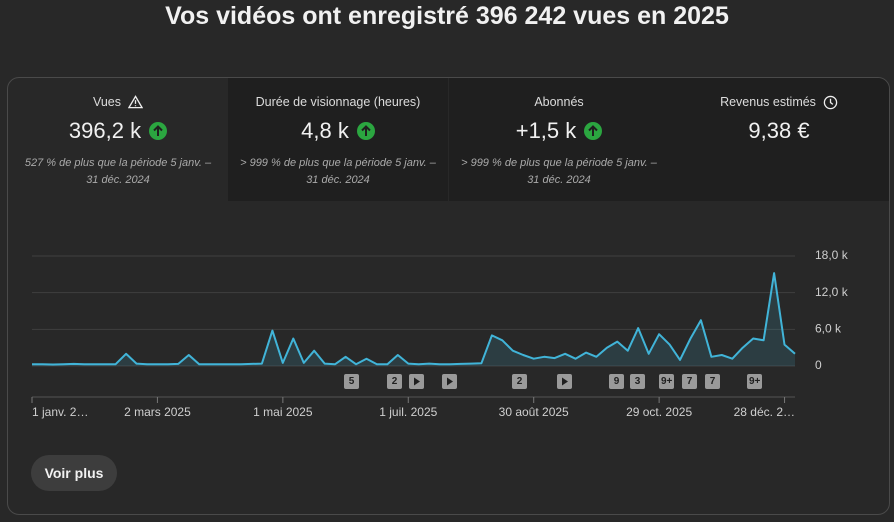  Describe the element at coordinates (325, 130) in the screenshot. I see `metric-value: 4,8 k` at that location.